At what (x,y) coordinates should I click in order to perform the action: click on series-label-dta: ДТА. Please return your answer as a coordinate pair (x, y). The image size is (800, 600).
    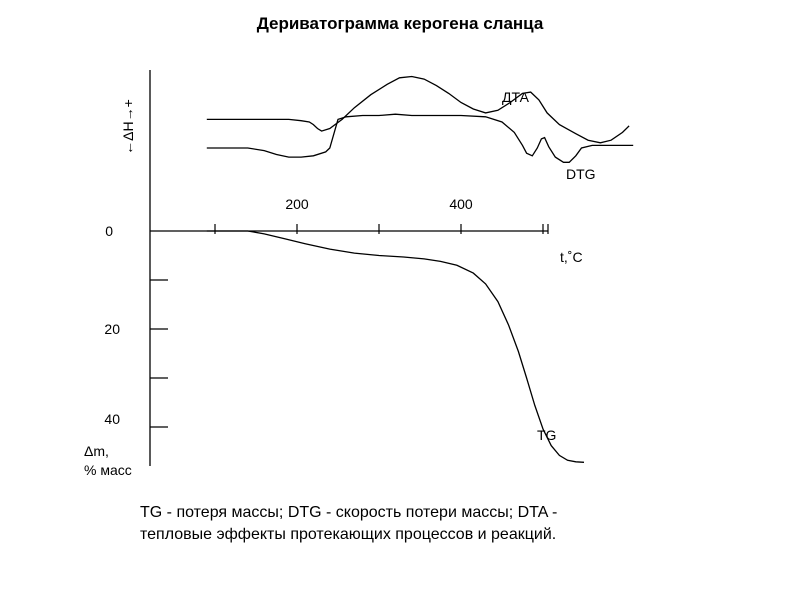
    Looking at the image, I should click on (516, 97).